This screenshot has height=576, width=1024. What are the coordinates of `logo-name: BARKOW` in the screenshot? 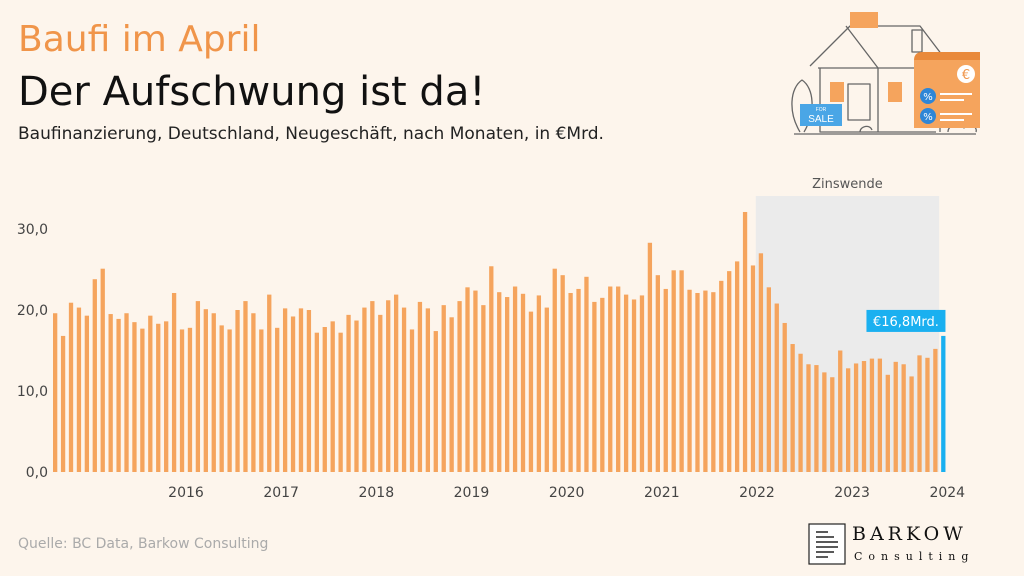 It's located at (909, 534).